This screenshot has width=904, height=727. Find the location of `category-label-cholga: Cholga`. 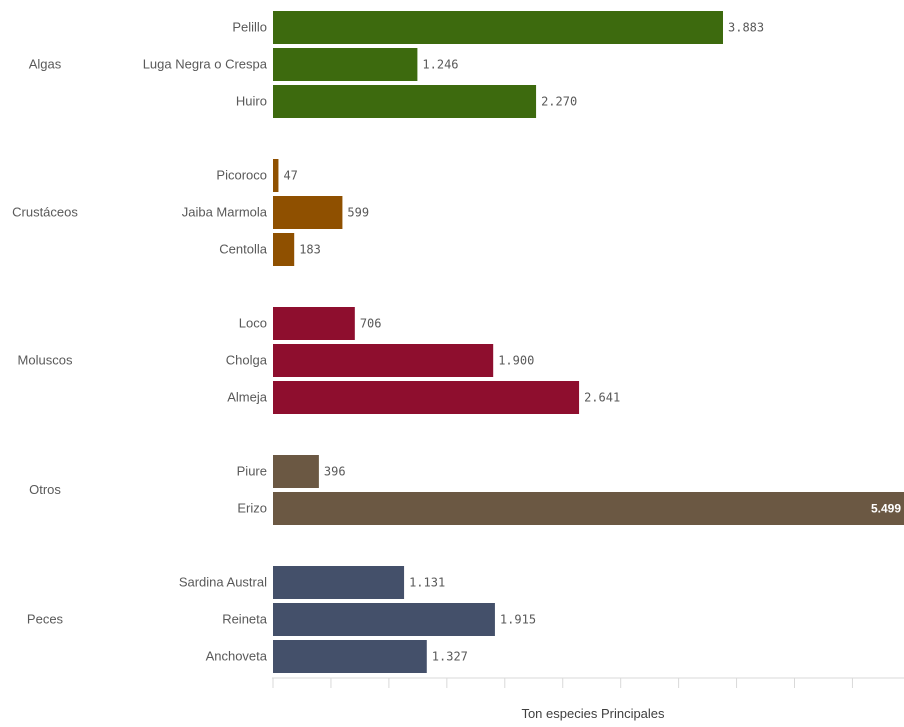

category-label-cholga: Cholga is located at coordinates (247, 360).